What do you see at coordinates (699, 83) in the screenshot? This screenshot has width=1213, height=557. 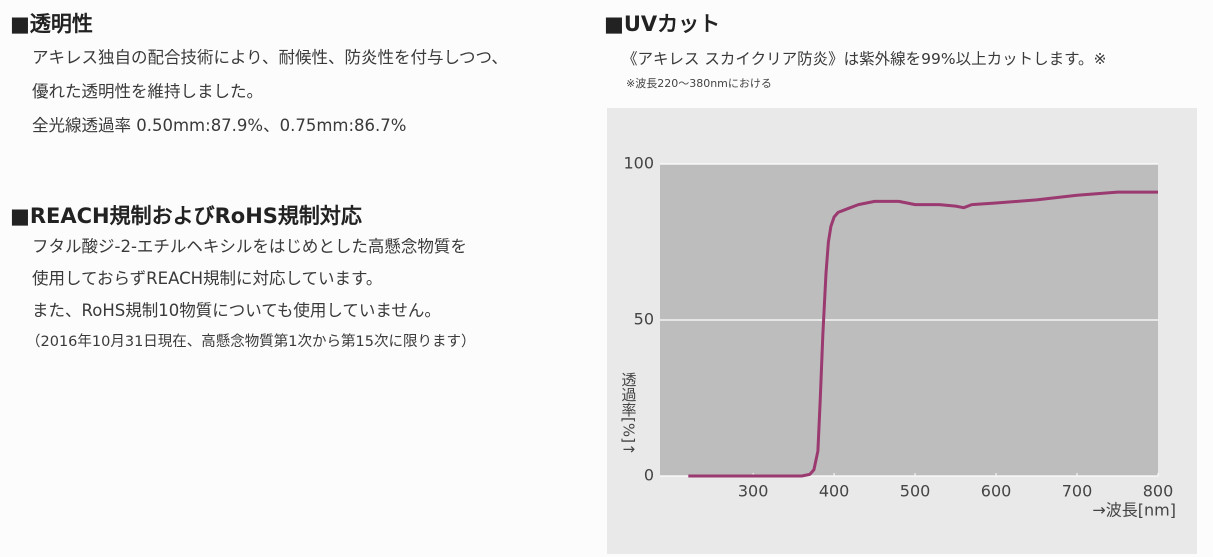 I see `note: ※波長220〜380nmにおける` at bounding box center [699, 83].